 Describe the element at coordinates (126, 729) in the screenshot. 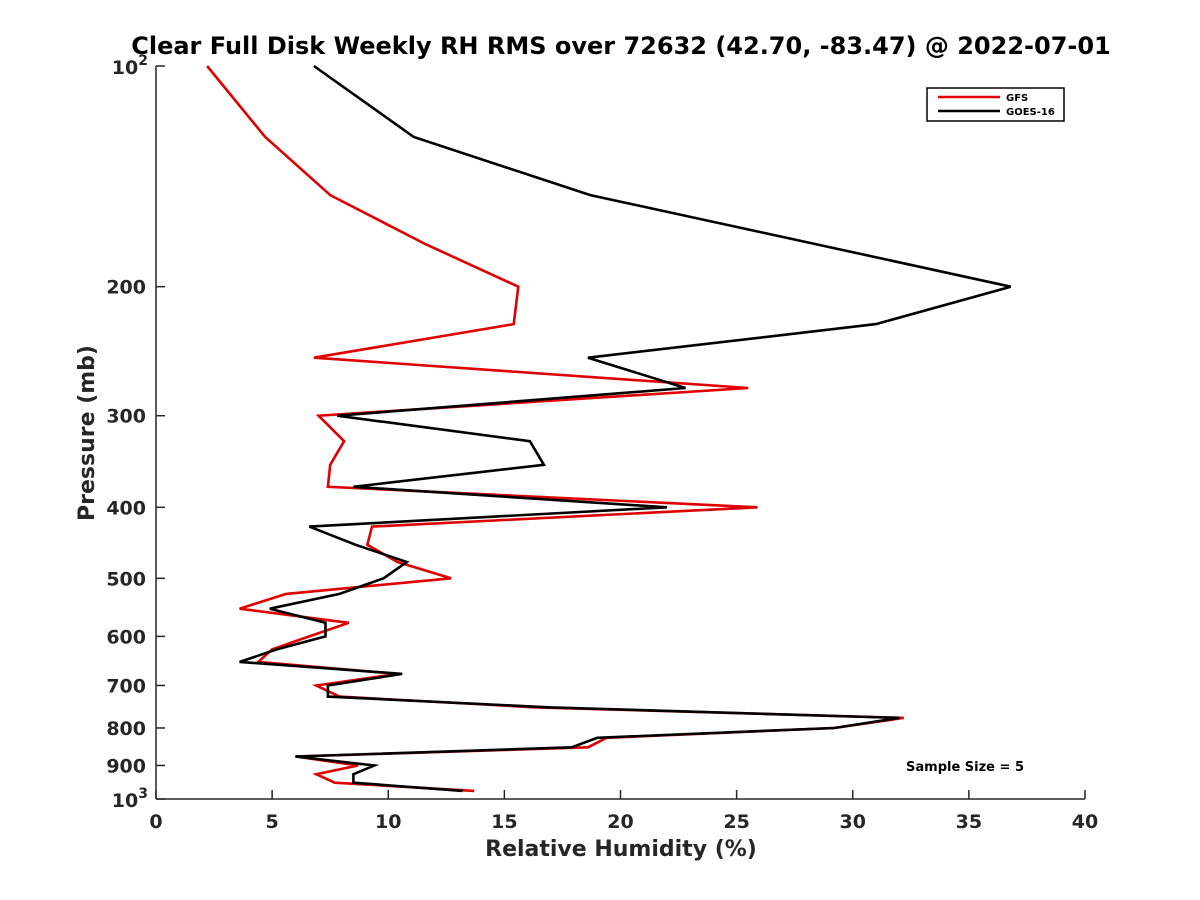

I see `y-tick-label: 800` at that location.